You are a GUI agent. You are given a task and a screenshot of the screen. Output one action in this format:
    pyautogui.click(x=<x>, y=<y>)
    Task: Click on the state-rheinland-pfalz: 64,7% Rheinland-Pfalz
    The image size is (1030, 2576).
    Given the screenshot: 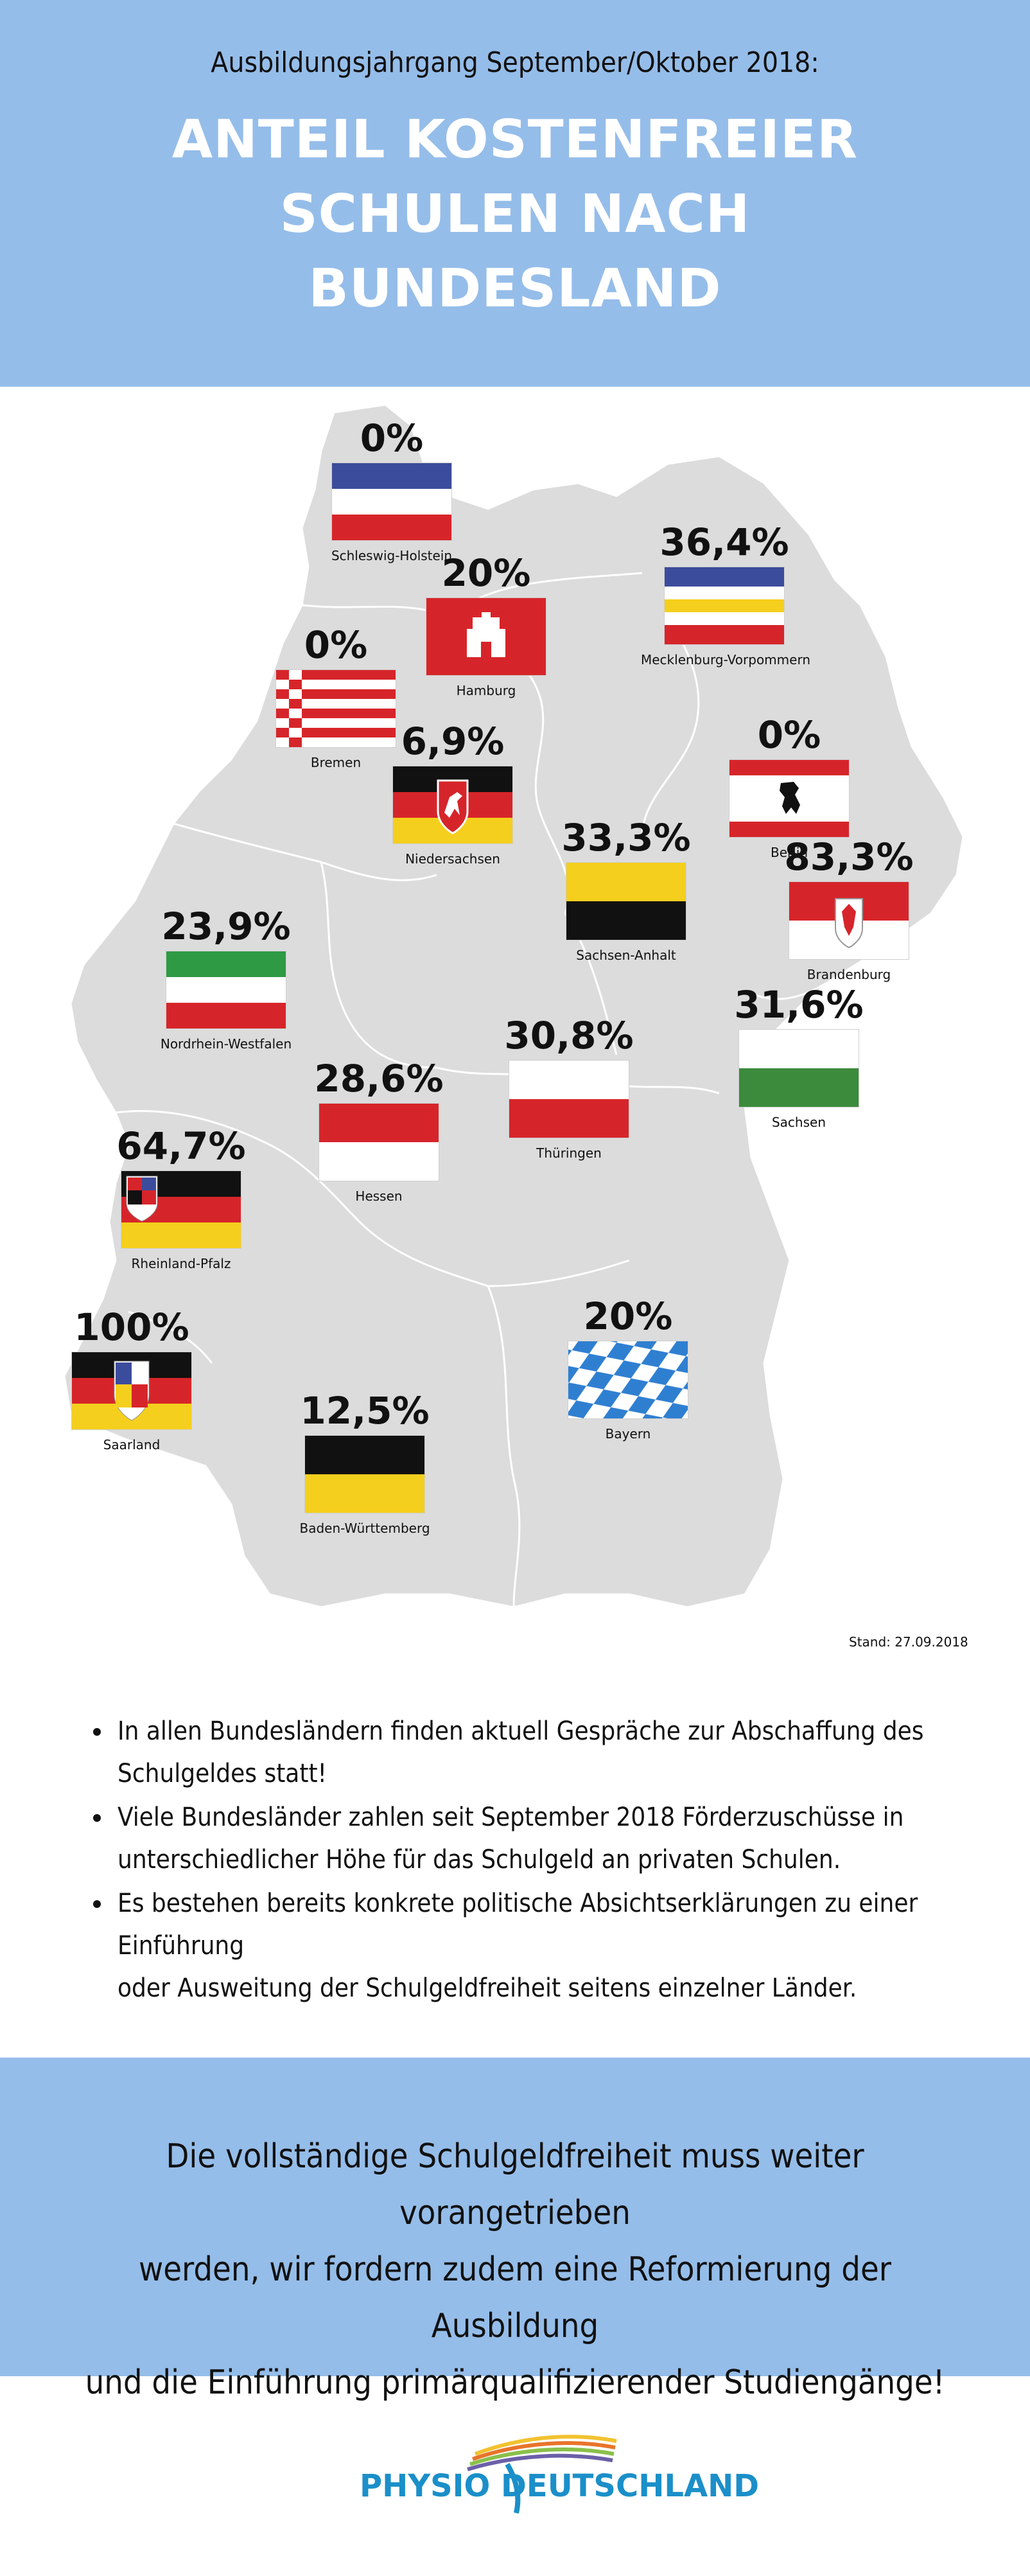 What is the action you would take?
    pyautogui.click(x=181, y=1198)
    